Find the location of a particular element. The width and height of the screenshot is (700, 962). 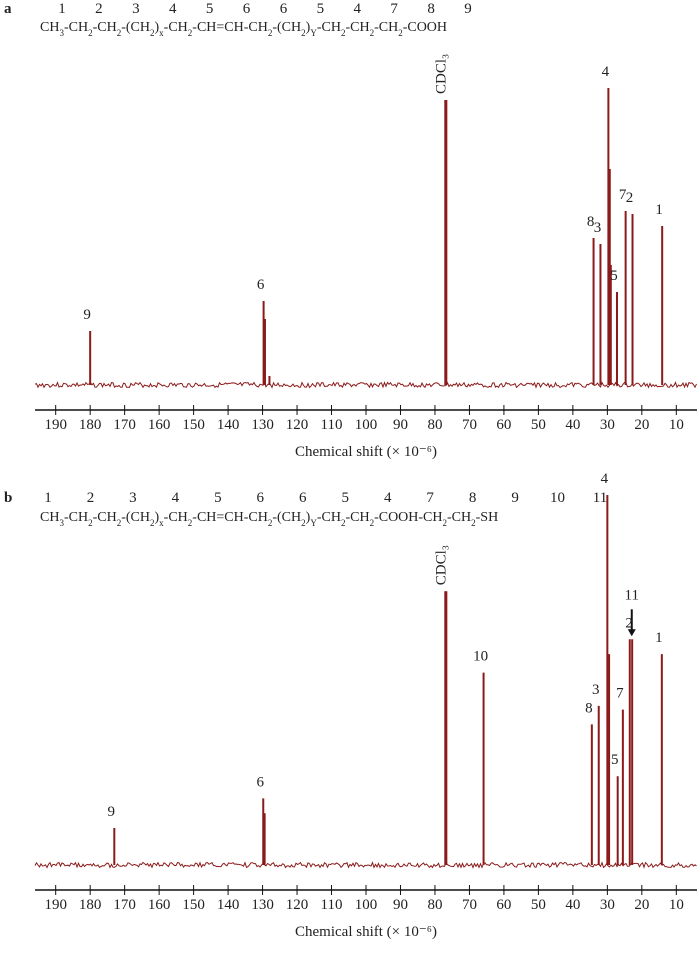

x-tick-label: 20 is located at coordinates (641, 905).